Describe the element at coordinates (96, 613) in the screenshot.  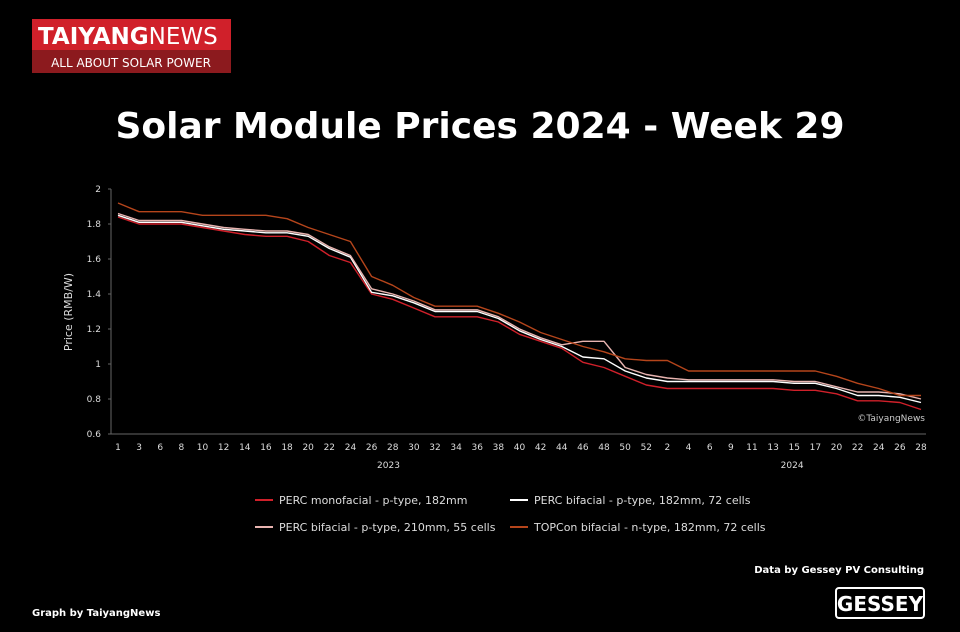
I see `credit-note: Graph by TaiyangNews` at that location.